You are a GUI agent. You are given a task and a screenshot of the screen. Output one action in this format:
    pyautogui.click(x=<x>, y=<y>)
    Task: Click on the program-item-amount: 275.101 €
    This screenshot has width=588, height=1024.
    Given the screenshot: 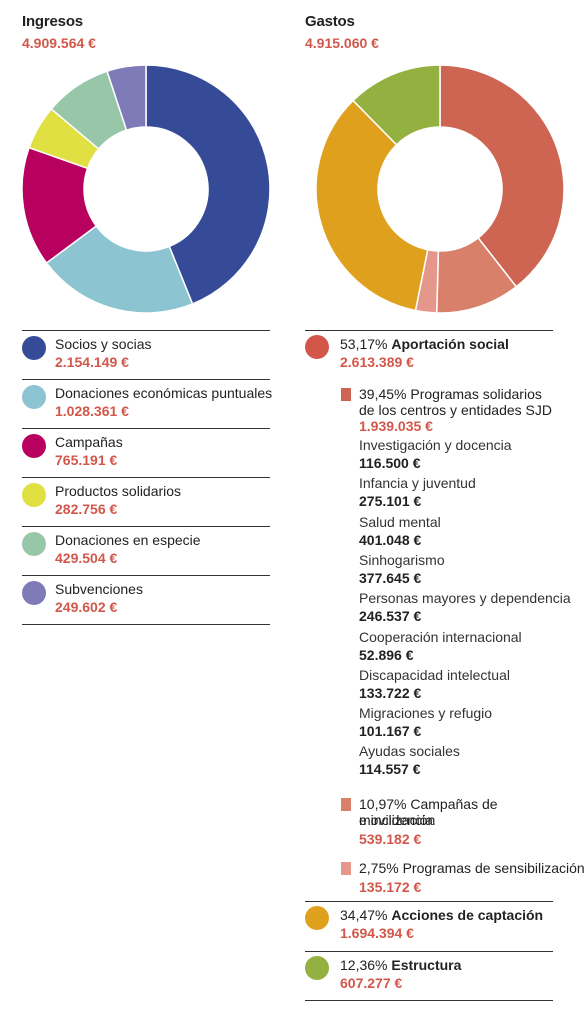 What is the action you would take?
    pyautogui.click(x=390, y=501)
    